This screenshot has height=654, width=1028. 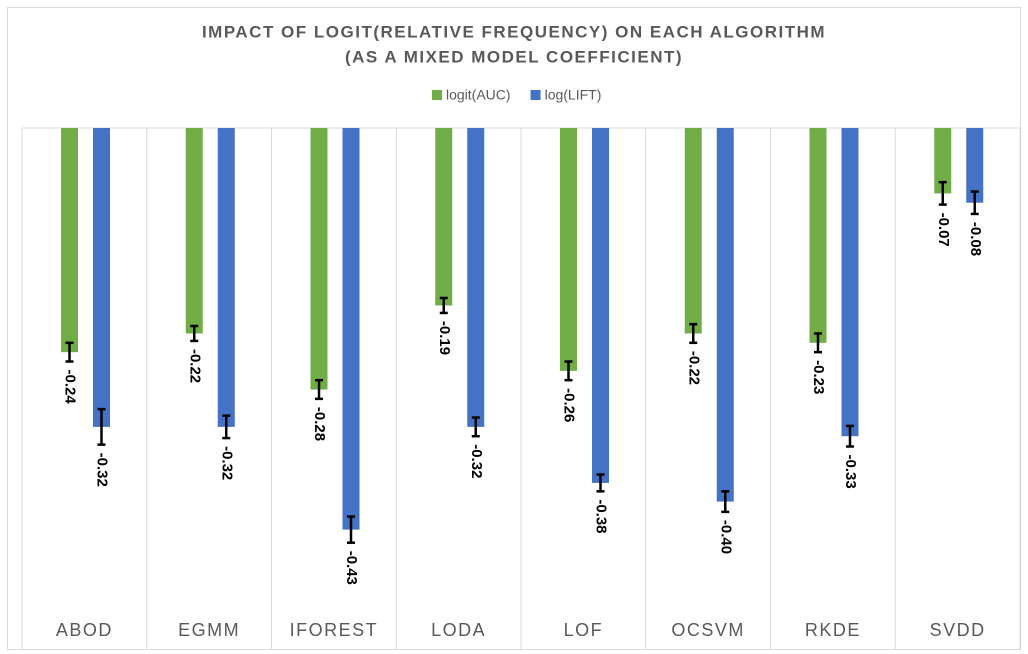 What do you see at coordinates (573, 95) in the screenshot?
I see `legend-label: log(LIFT)` at bounding box center [573, 95].